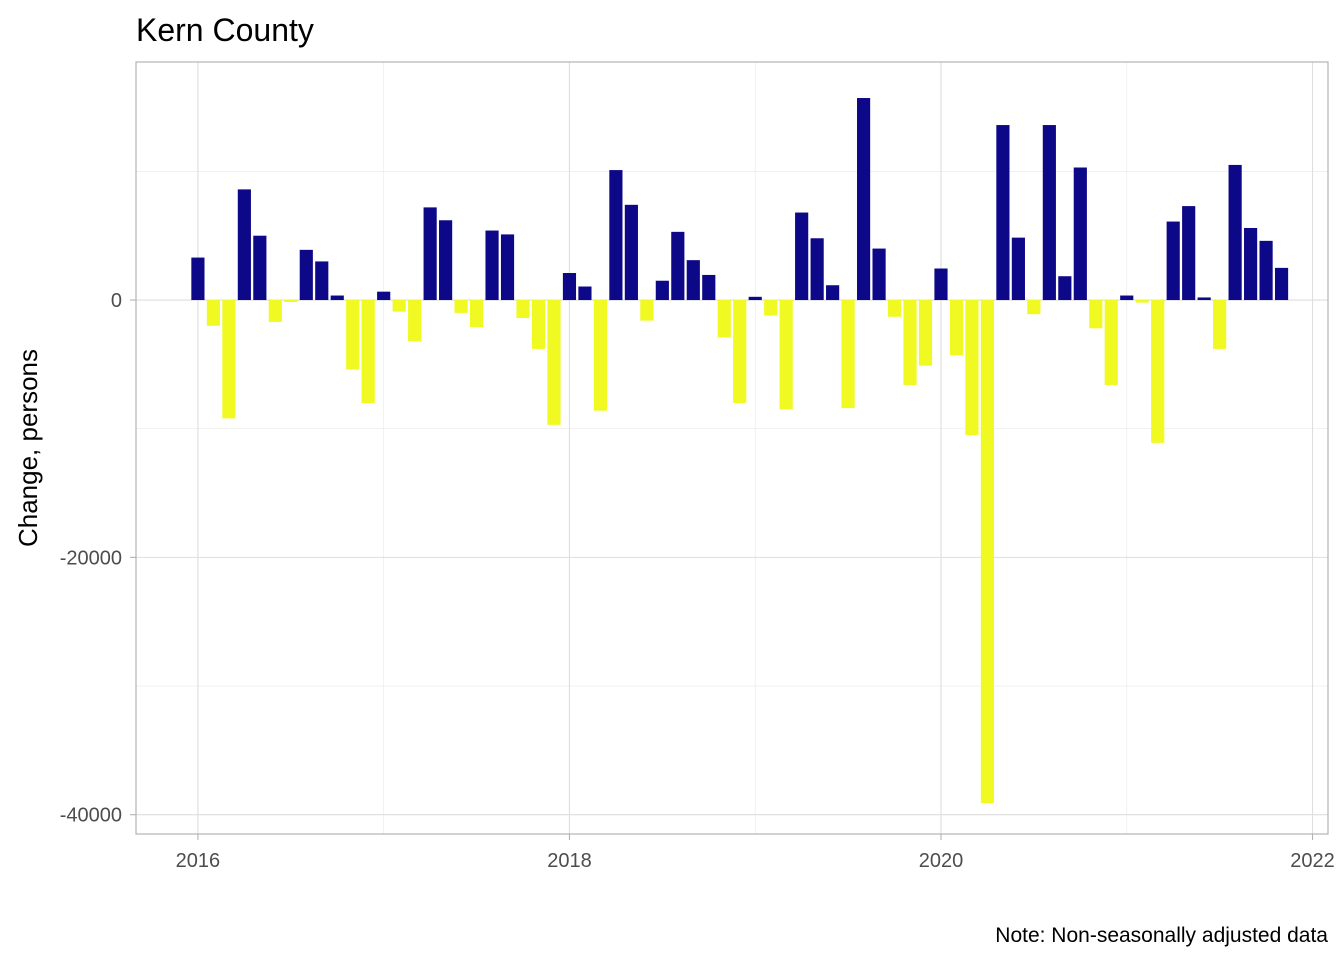 This screenshot has height=960, width=1344. Describe the element at coordinates (755, 853) in the screenshot. I see `x-axis: 2016 2018 2020 2022` at that location.